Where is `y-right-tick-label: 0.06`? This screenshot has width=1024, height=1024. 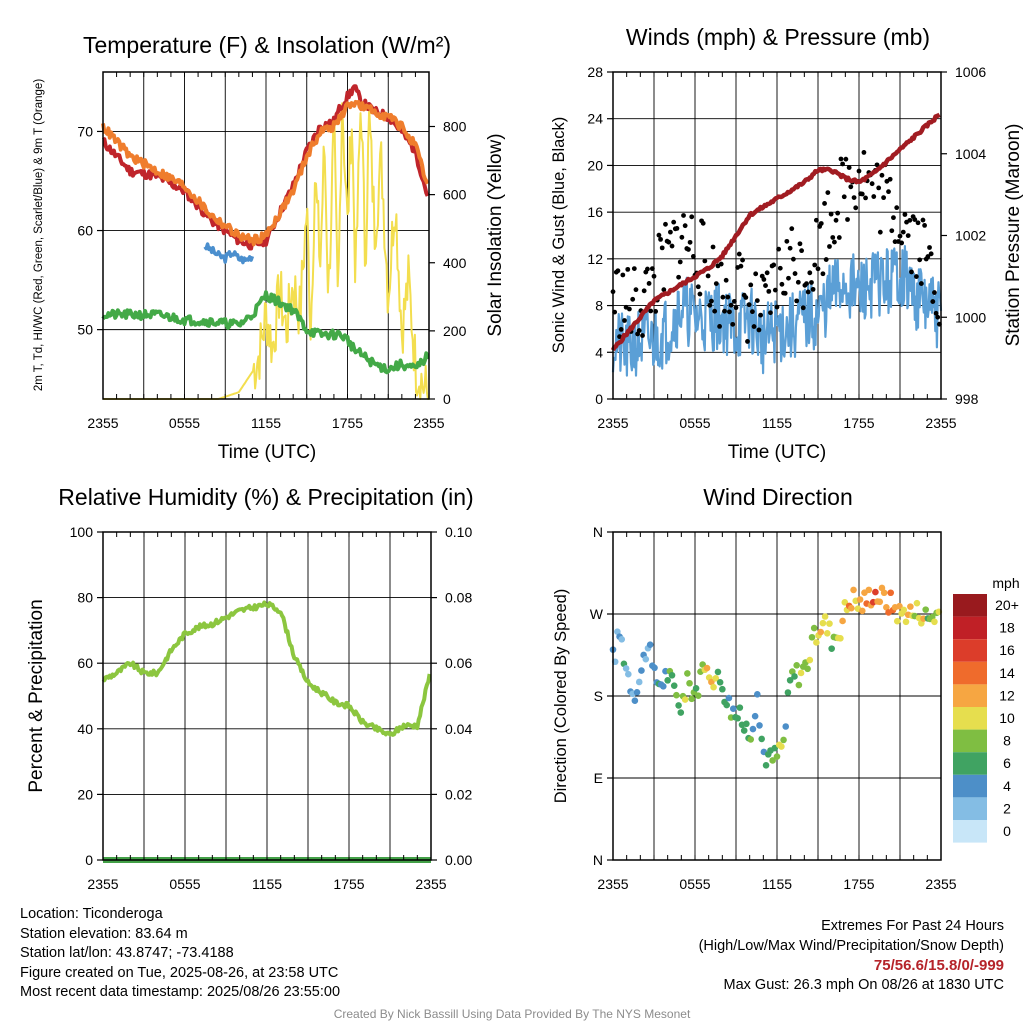 y-right-tick-label: 0.06 is located at coordinates (458, 663).